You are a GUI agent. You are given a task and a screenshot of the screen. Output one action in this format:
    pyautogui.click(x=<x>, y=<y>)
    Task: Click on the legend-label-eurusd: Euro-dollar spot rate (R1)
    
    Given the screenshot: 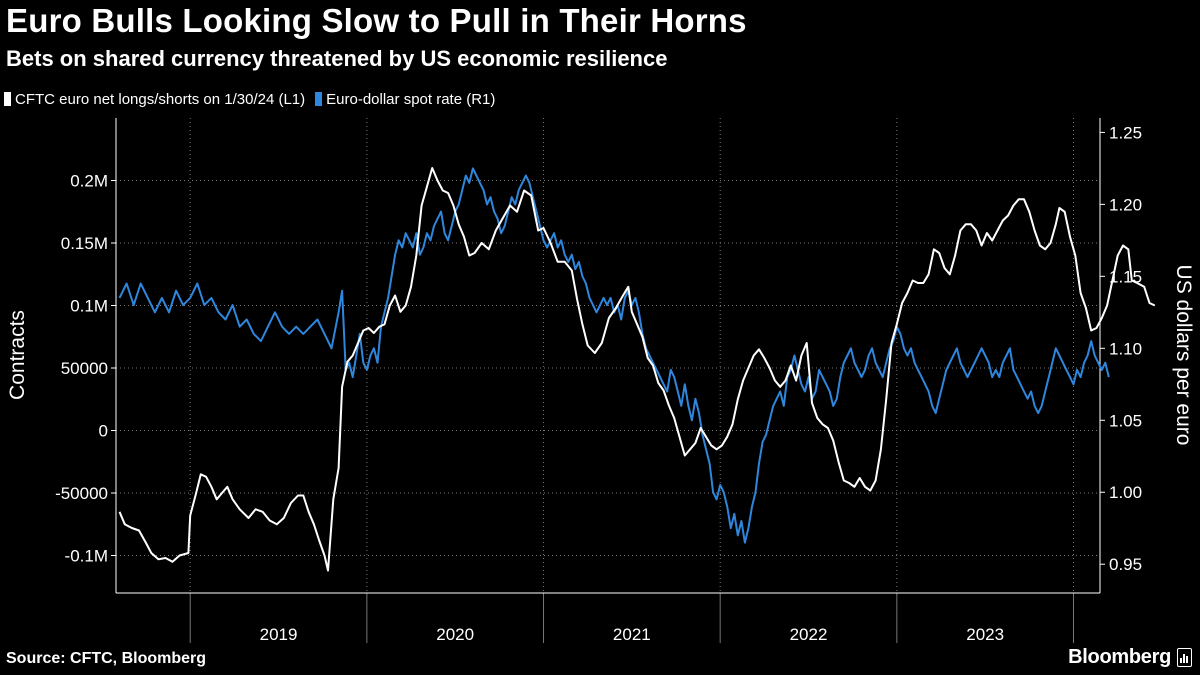 What is the action you would take?
    pyautogui.click(x=411, y=99)
    